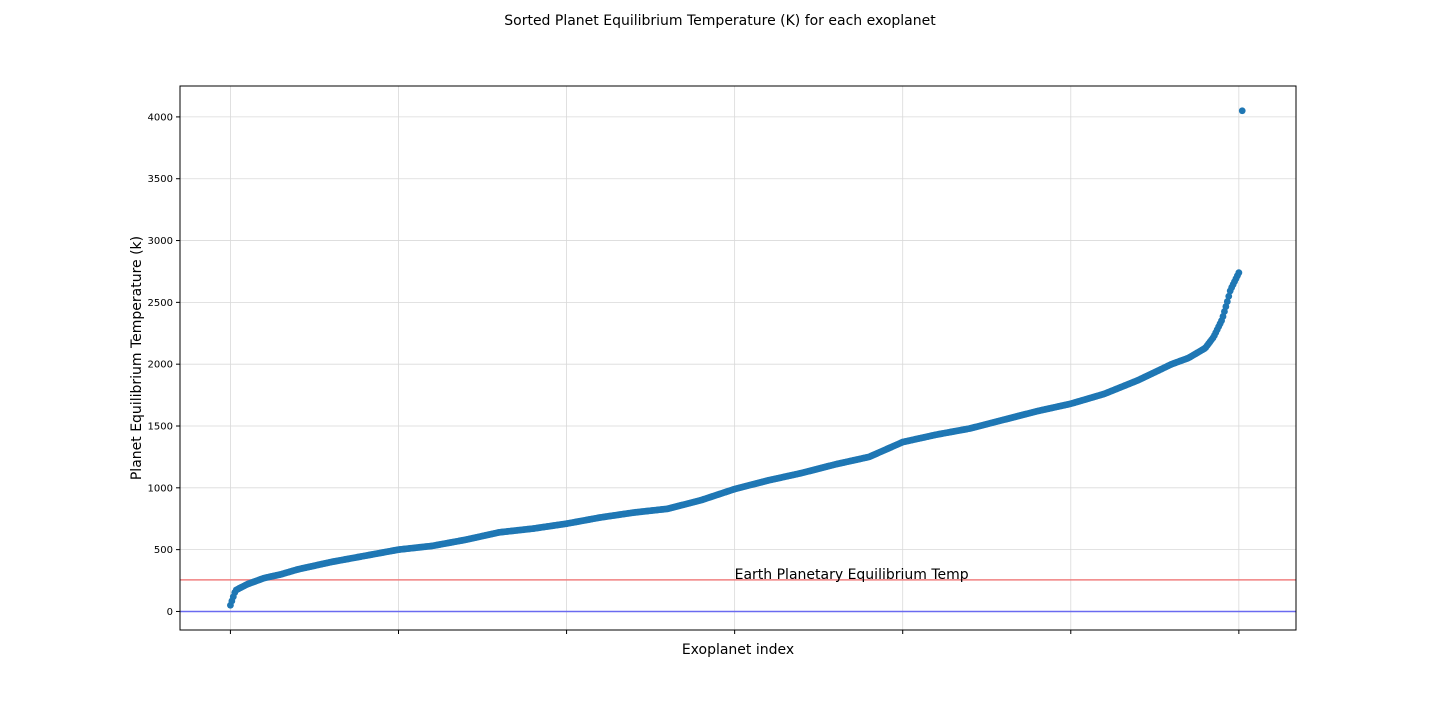  What do you see at coordinates (1242, 111) in the screenshot?
I see `outlier-point` at bounding box center [1242, 111].